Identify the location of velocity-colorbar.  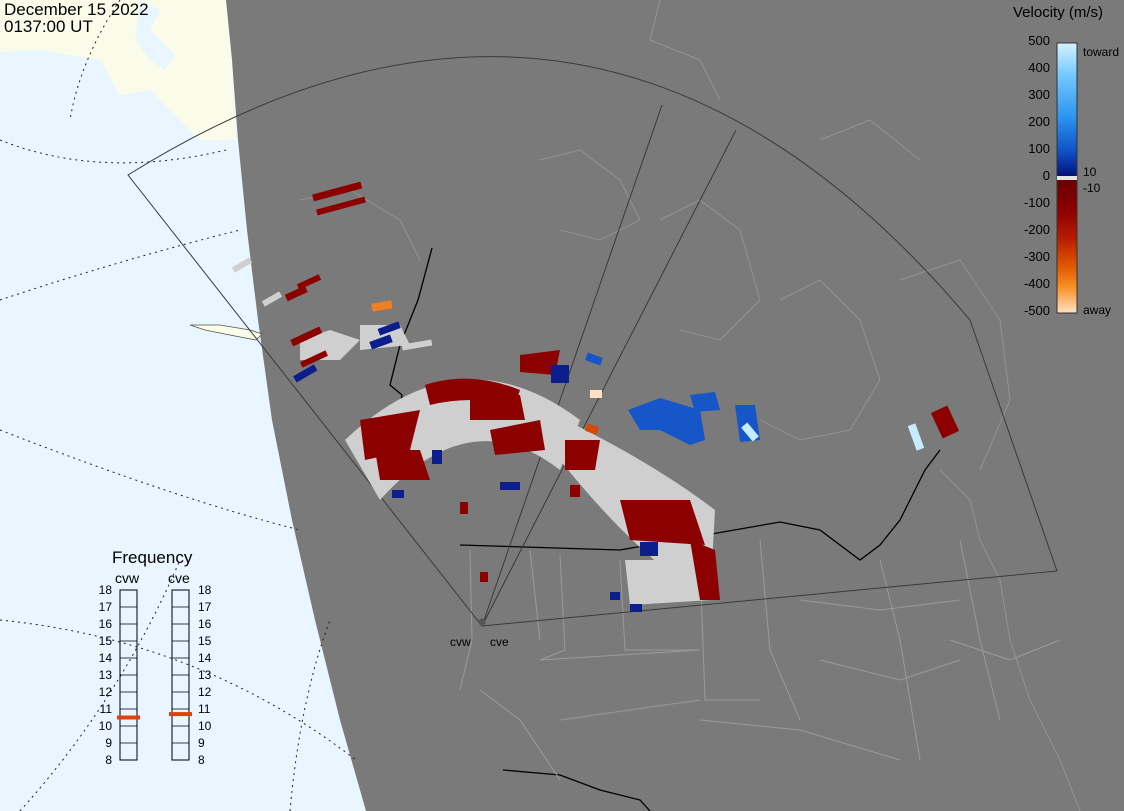
(1067, 178).